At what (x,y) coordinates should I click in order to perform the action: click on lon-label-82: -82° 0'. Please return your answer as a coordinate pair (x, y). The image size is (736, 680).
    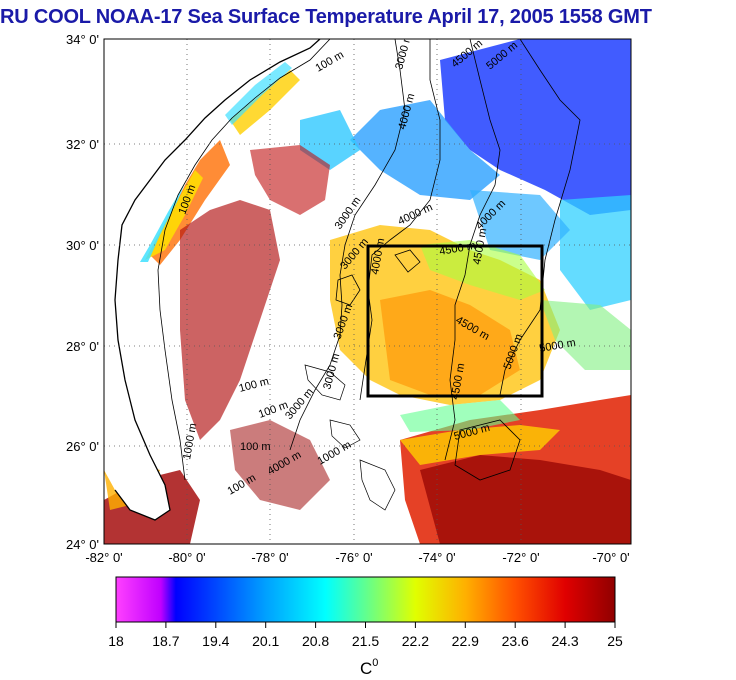
    Looking at the image, I should click on (103, 557).